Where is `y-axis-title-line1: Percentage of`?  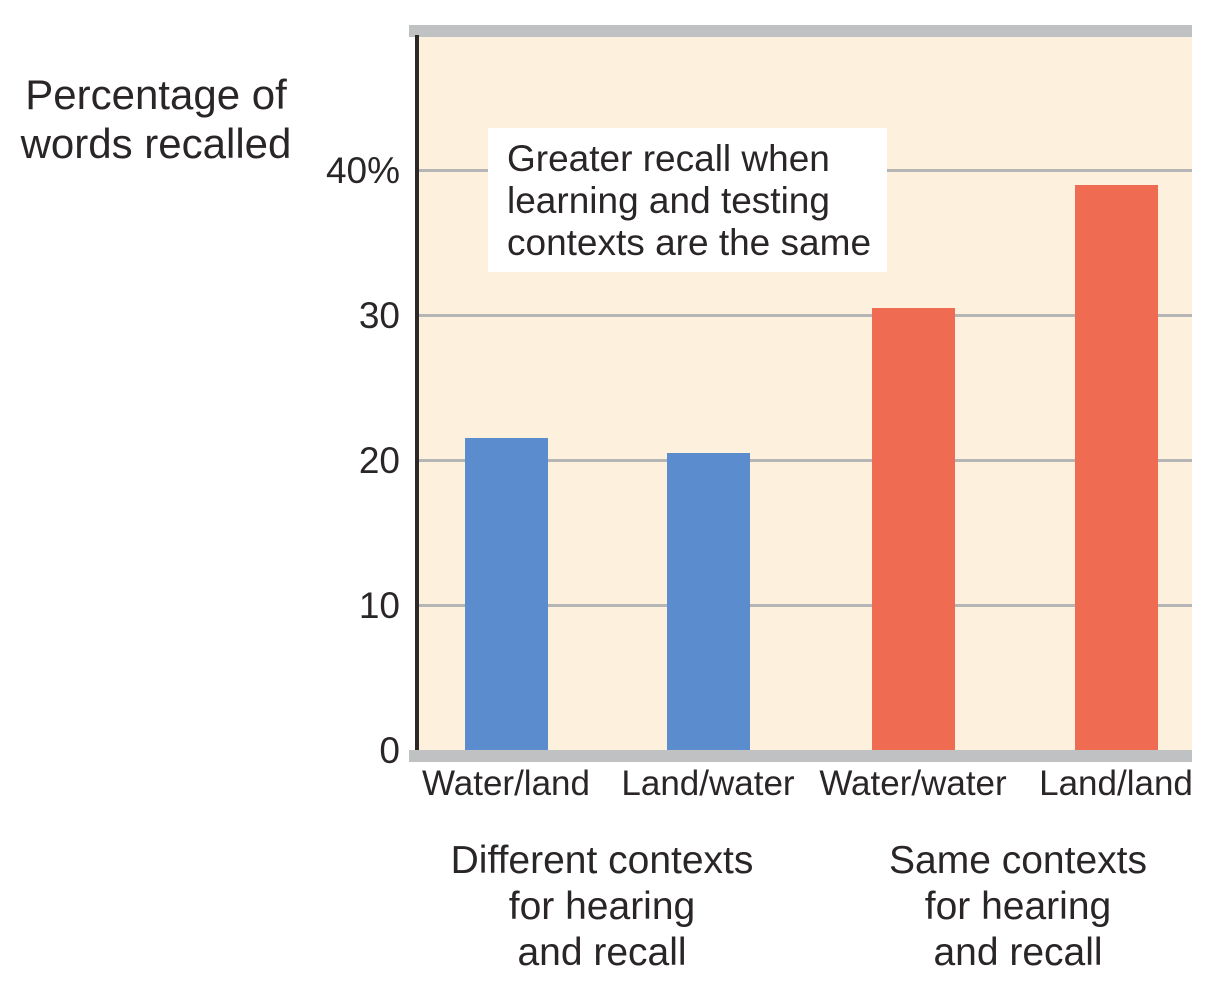
y-axis-title-line1: Percentage of is located at coordinates (156, 94).